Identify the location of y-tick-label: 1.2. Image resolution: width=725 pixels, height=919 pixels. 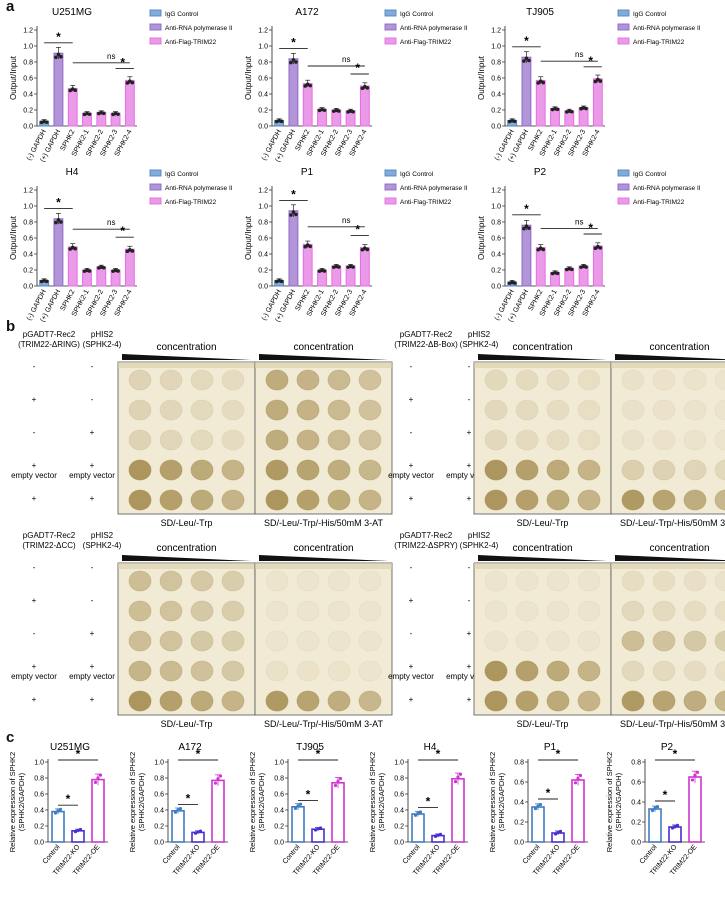
(496, 31).